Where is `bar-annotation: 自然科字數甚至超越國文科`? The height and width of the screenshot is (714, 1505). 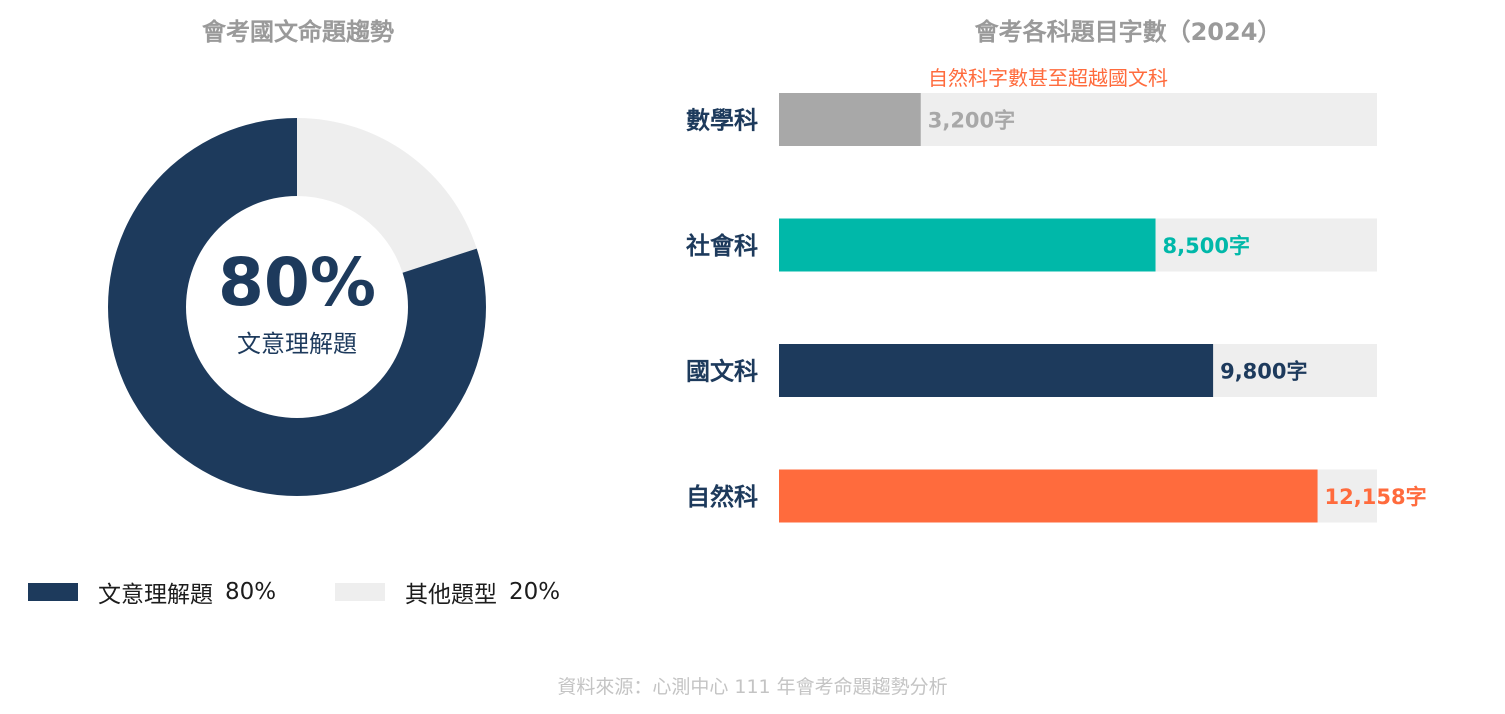 bar-annotation: 自然科字數甚至超越國文科 is located at coordinates (1048, 78).